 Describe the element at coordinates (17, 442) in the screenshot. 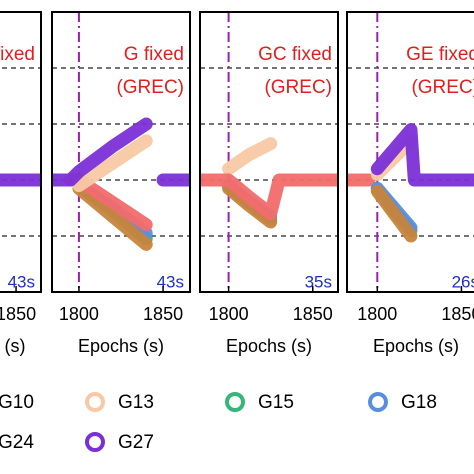

I see `legend-label: G24` at that location.